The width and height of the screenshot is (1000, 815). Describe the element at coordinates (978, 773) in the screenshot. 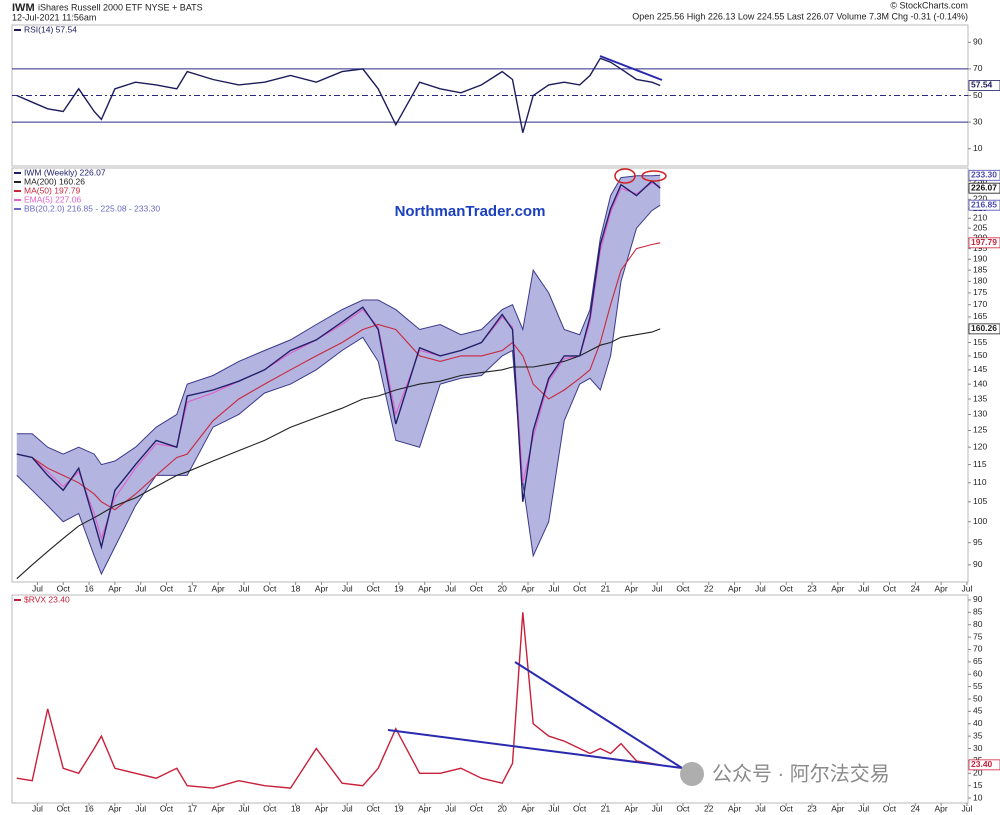

I see `y-tick-label: 20` at that location.